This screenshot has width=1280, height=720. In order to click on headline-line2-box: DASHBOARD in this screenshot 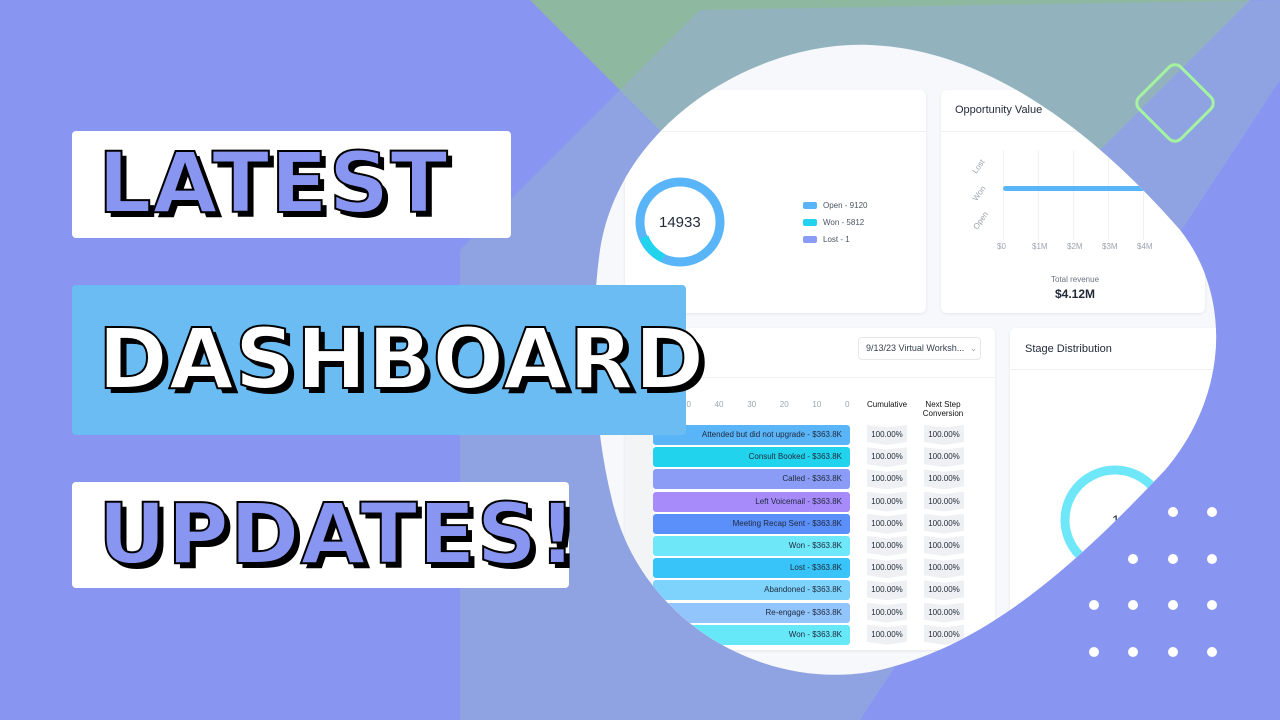, I will do `click(388, 360)`.